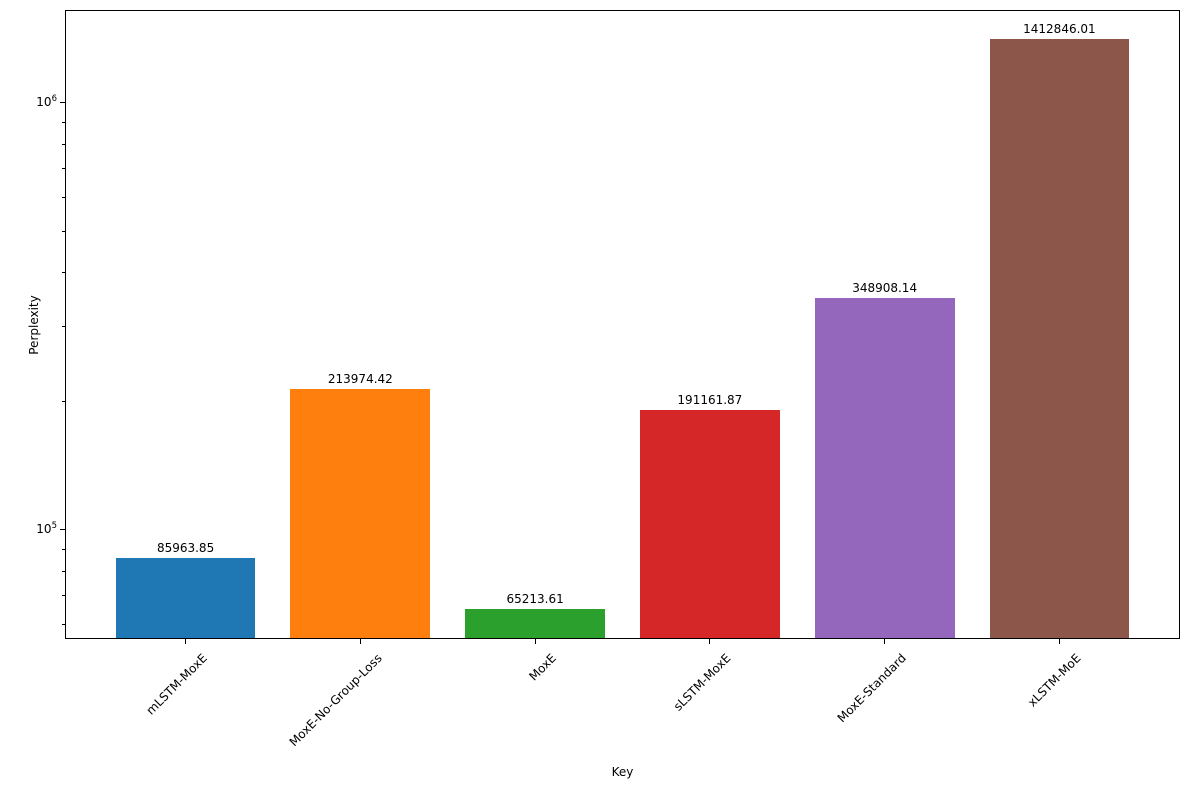  I want to click on y-axis-label: Perplexity, so click(34, 324).